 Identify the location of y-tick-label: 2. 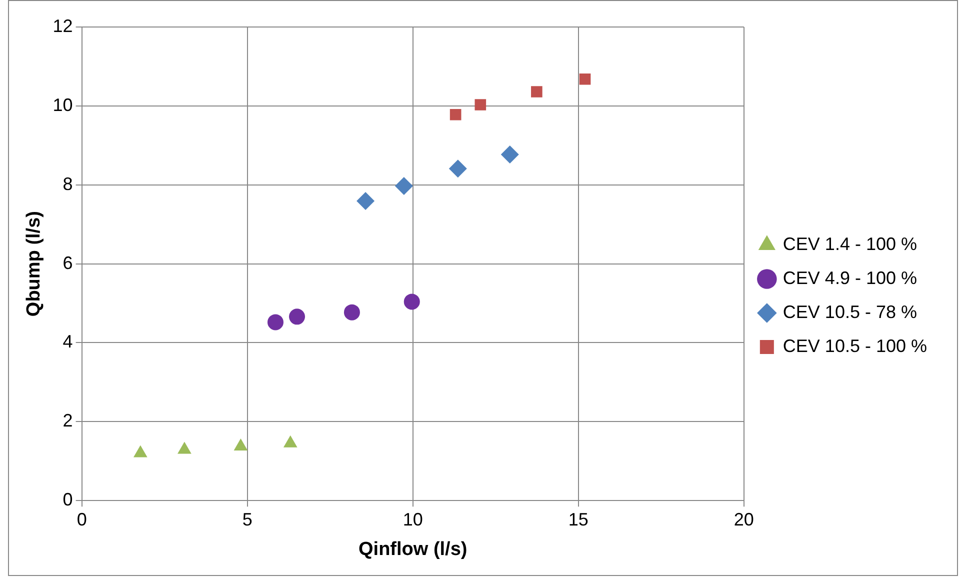
(67, 420).